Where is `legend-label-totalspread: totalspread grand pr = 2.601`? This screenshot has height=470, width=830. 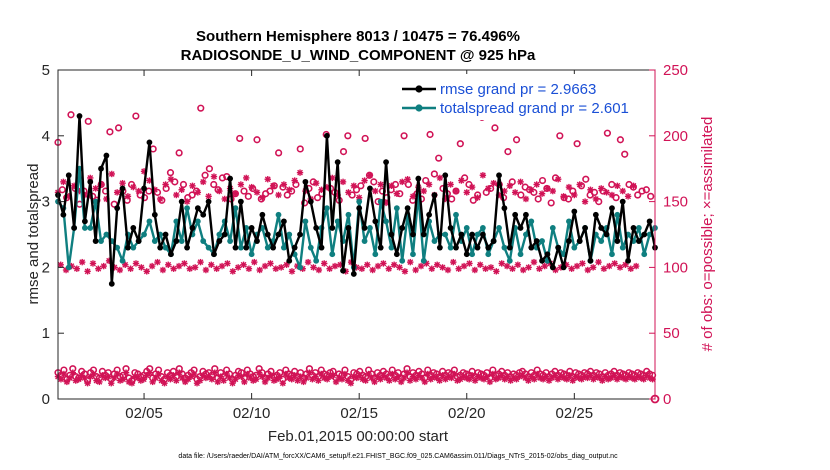
legend-label-totalspread: totalspread grand pr = 2.601 is located at coordinates (534, 108).